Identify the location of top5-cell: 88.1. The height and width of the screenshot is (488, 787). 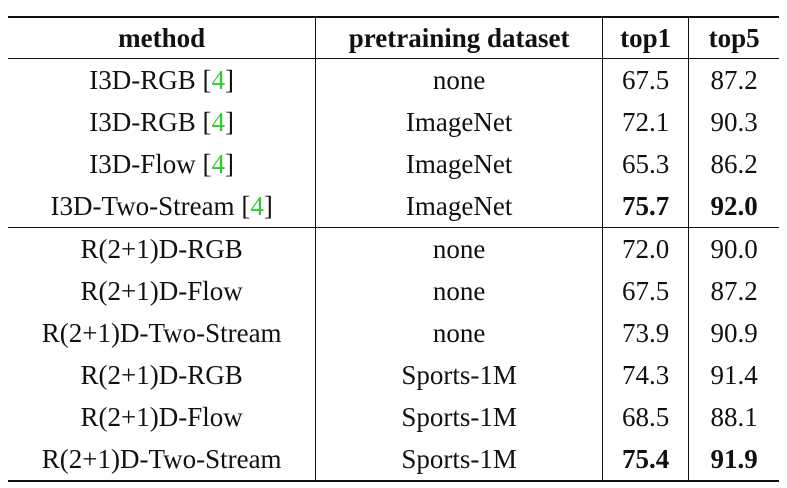
(734, 417).